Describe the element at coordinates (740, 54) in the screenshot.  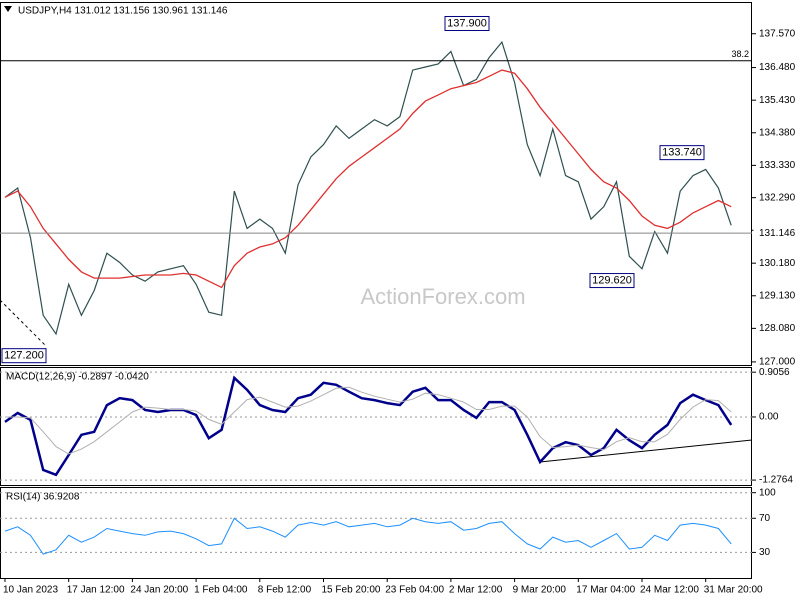
I see `fib-label: 38.2` at that location.